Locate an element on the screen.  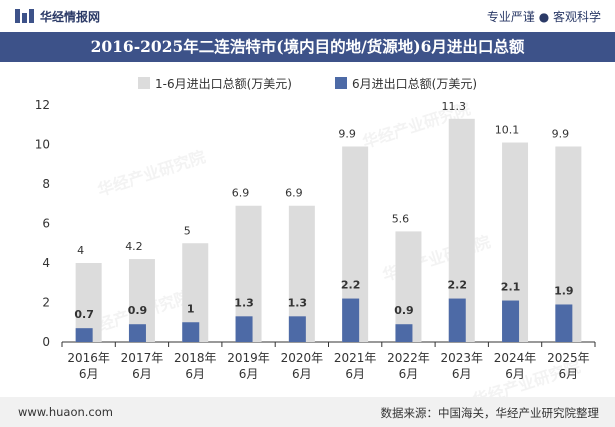
y-tick-label: 4 is located at coordinates (46, 263).